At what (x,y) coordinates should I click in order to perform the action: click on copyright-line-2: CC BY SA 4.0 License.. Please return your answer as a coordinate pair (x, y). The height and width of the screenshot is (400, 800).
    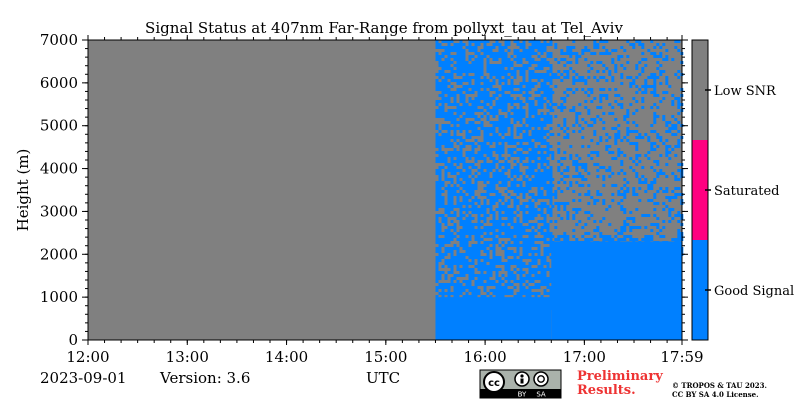
    Looking at the image, I should click on (715, 394).